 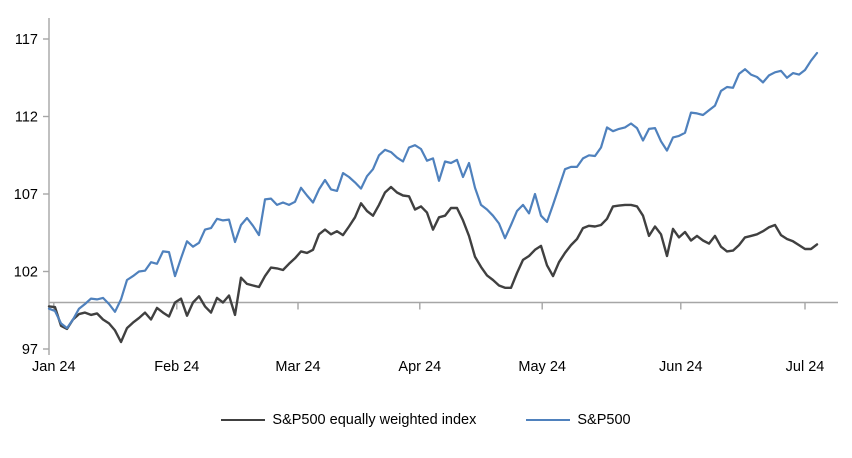 What do you see at coordinates (542, 367) in the screenshot?
I see `x-tick-label: May 24` at bounding box center [542, 367].